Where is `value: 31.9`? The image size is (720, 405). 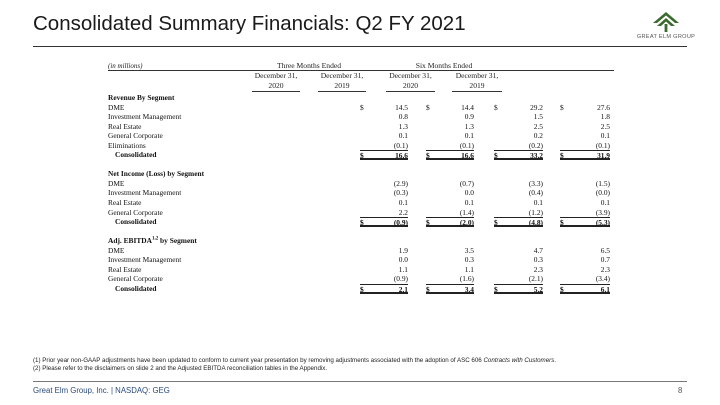 value: 31.9 is located at coordinates (603, 156).